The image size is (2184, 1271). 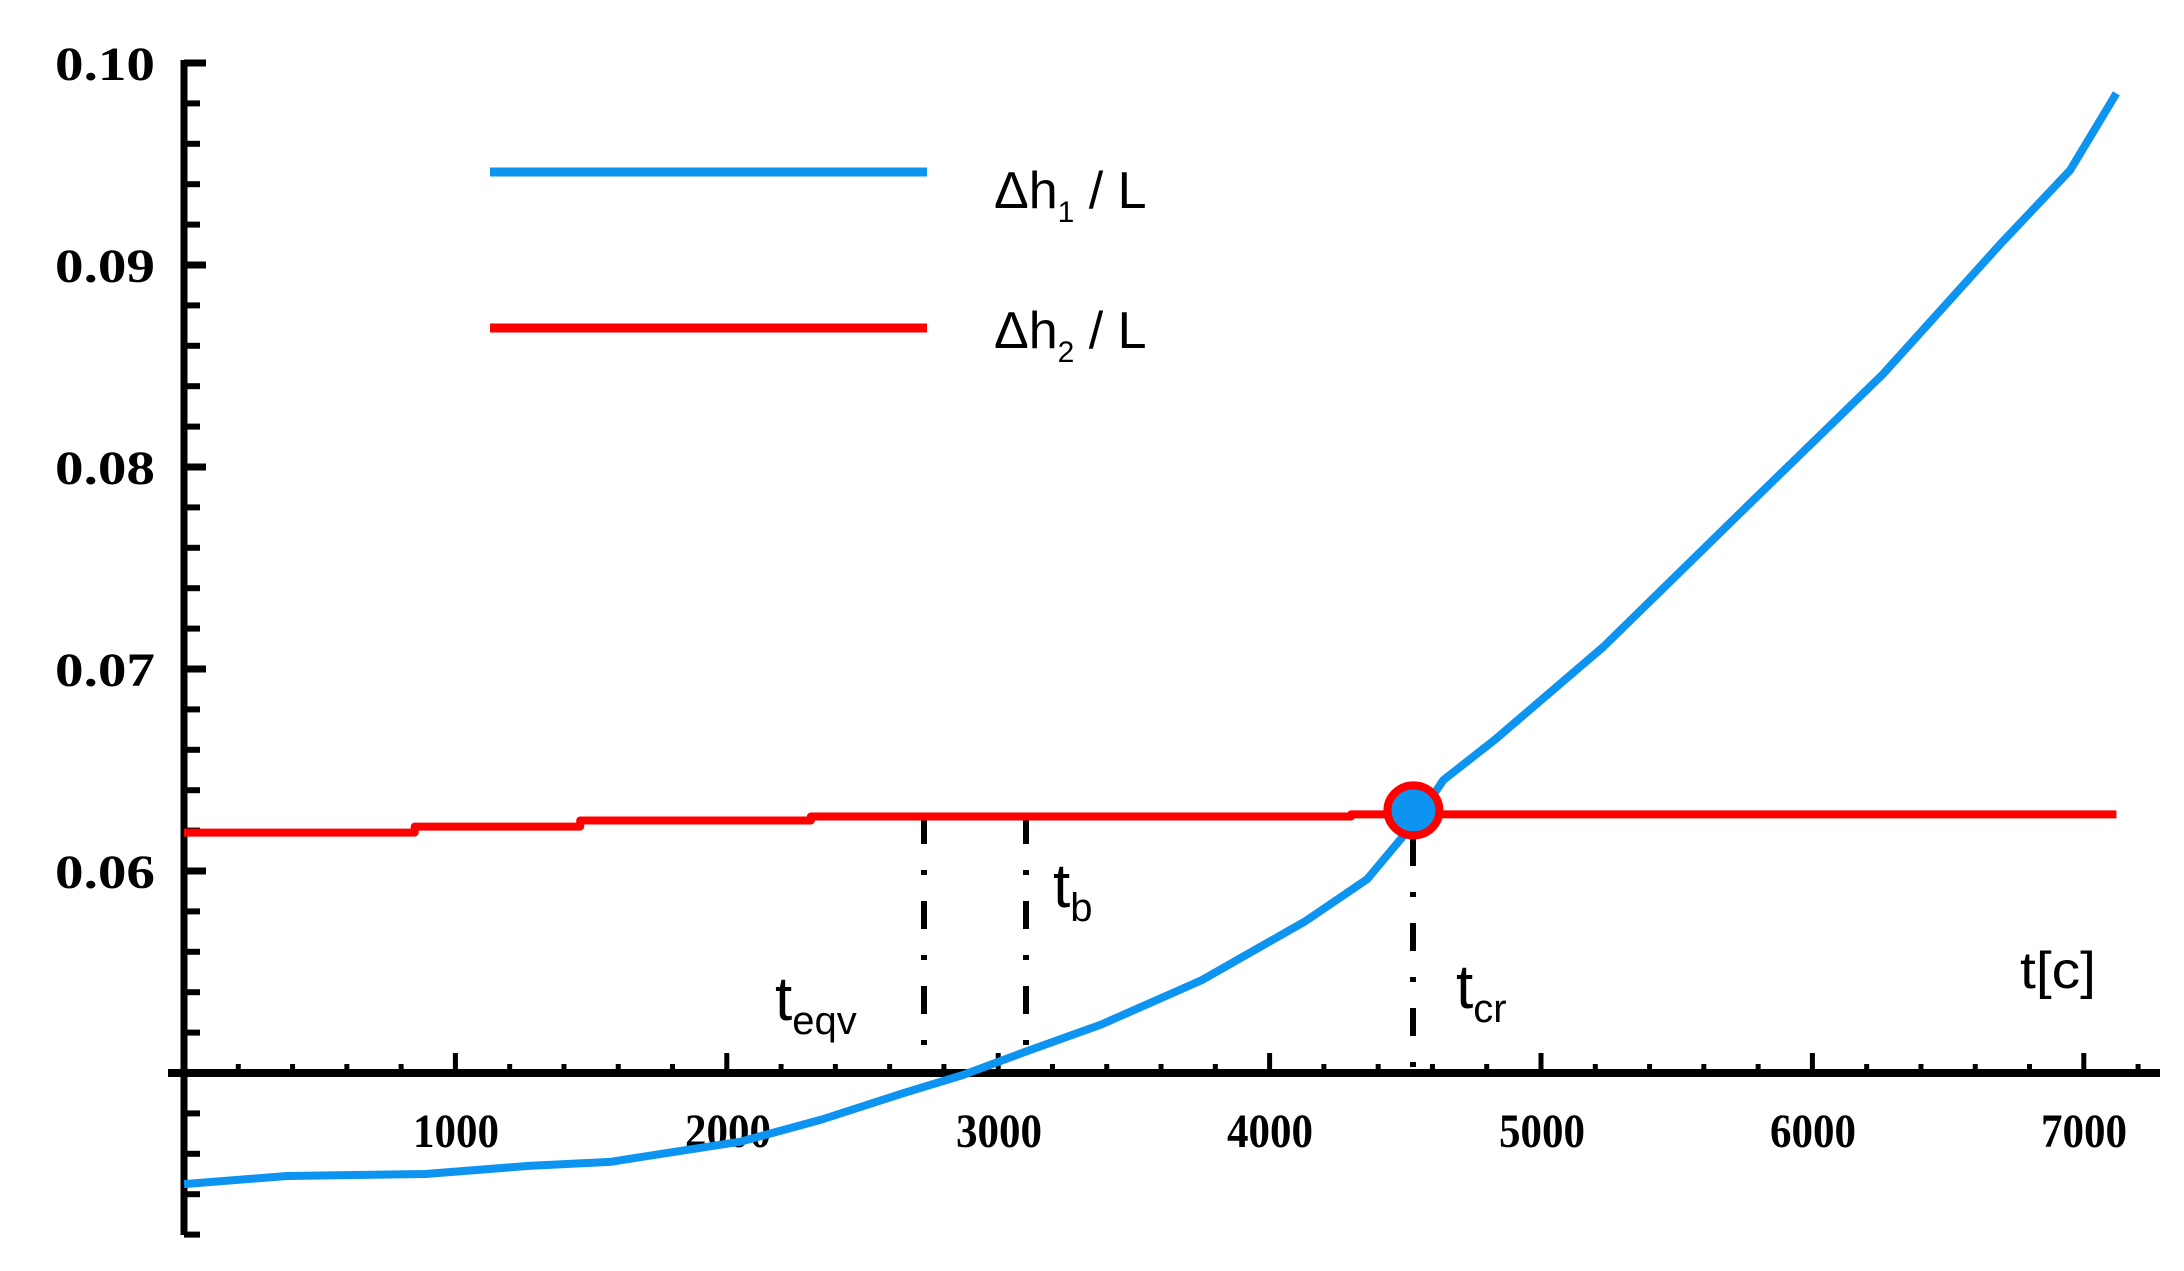 I want to click on y-tick-label: 0.09, so click(x=105, y=266).